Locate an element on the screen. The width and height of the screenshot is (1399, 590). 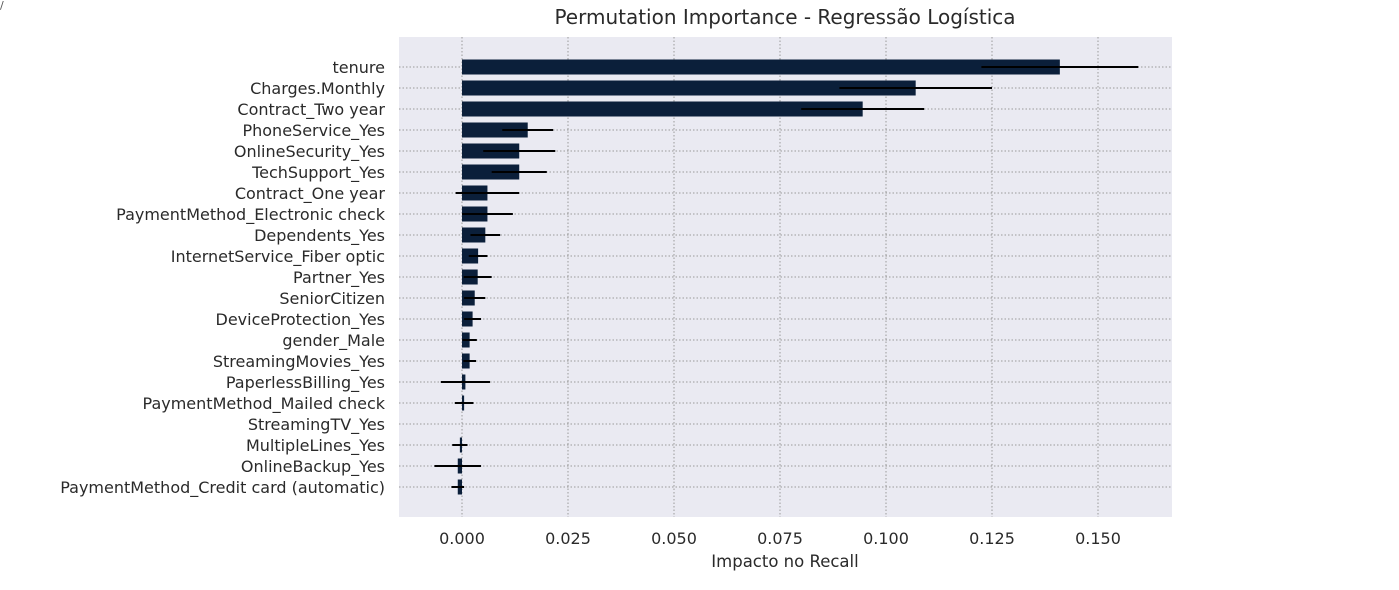
y-tick-label-20: PaymentMethod_Credit card (automatic) is located at coordinates (222, 488).